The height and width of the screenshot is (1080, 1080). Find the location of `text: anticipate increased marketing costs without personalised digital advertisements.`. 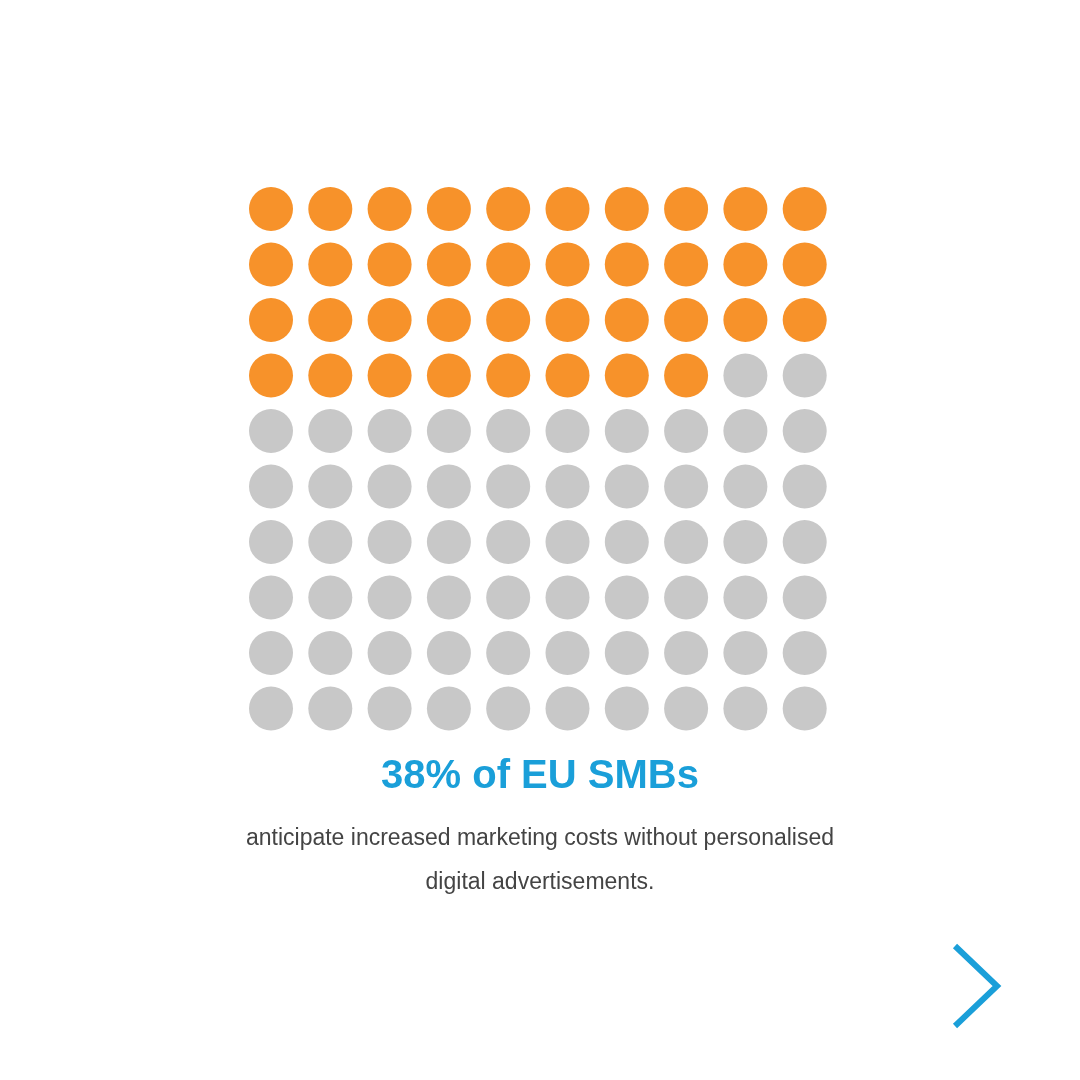

text: anticipate increased marketing costs without personalised digital advertisements. is located at coordinates (540, 859).